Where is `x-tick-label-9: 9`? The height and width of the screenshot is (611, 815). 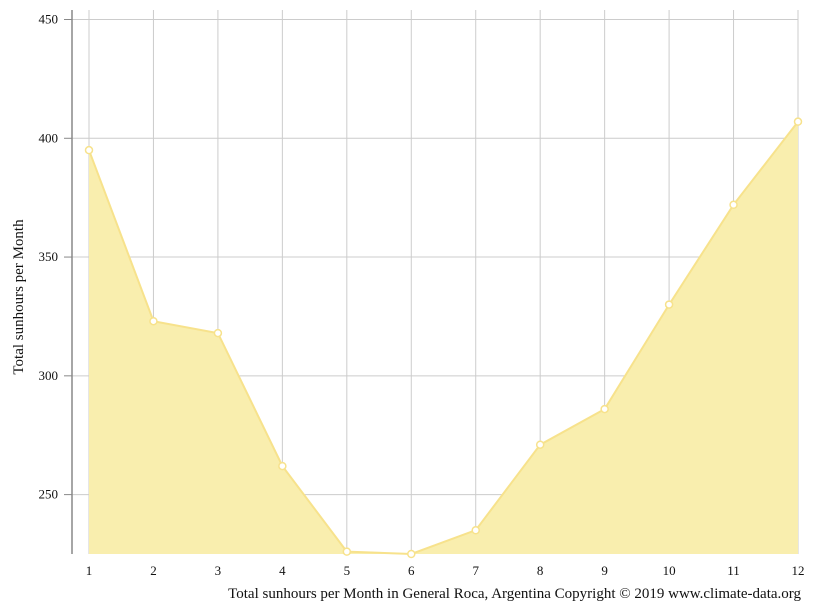
x-tick-label-9: 9 is located at coordinates (604, 570).